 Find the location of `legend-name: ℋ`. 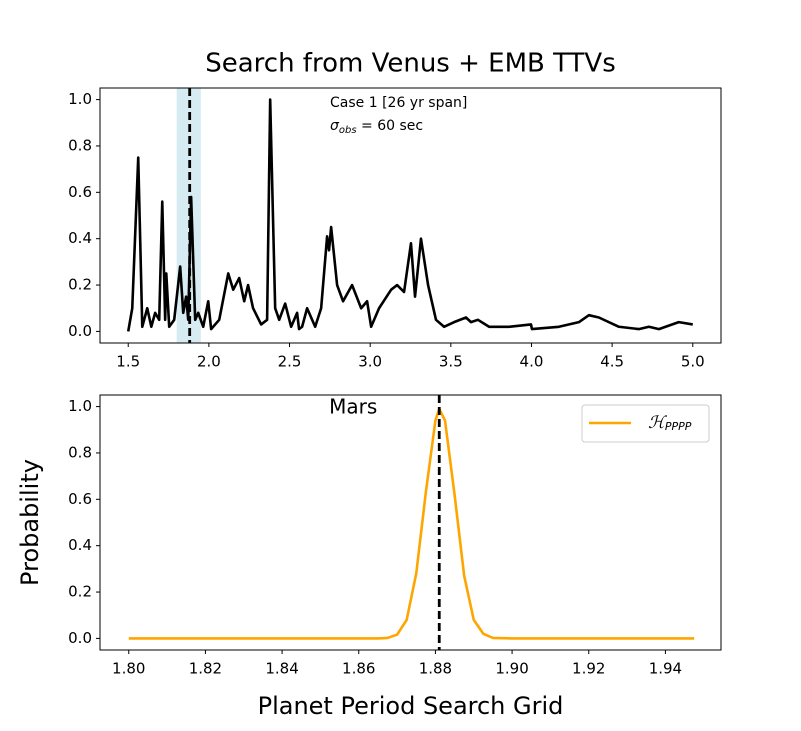

legend-name: ℋ is located at coordinates (658, 423).